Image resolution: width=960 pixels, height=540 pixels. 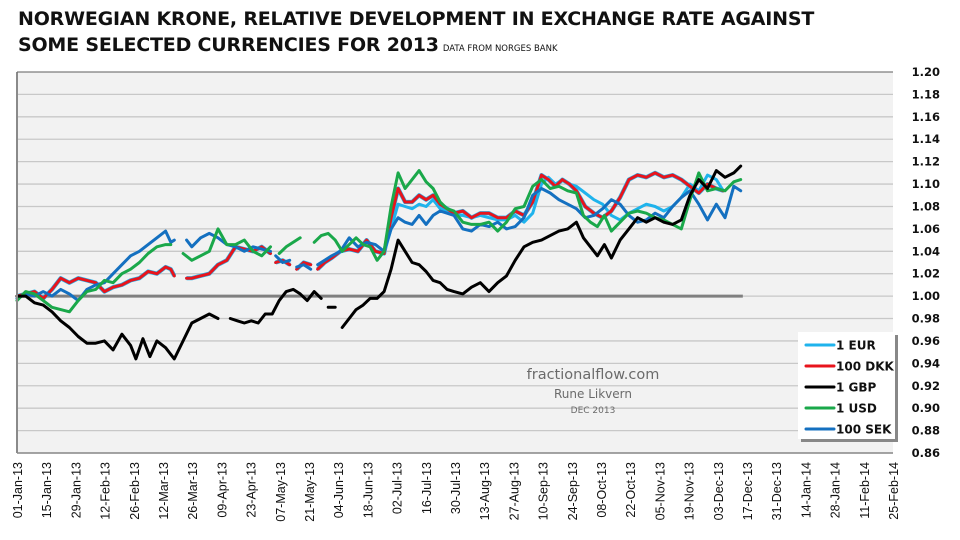 I want to click on x-tick-label: 08-Oct-13, so click(x=602, y=490).